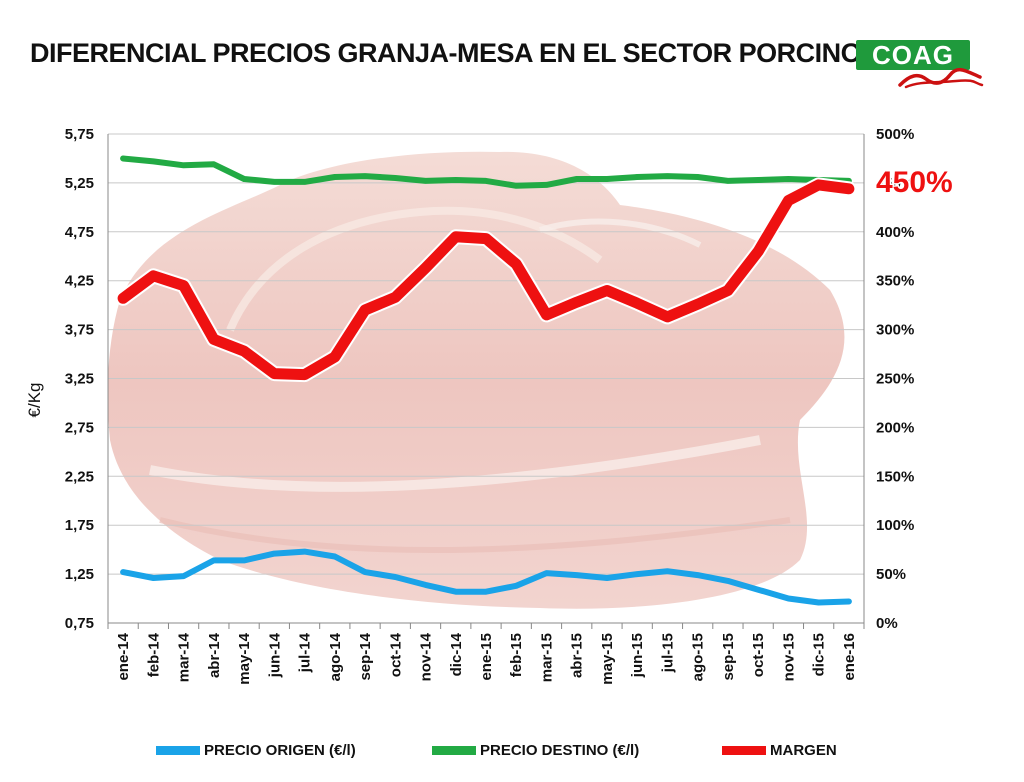  What do you see at coordinates (79, 476) in the screenshot?
I see `y-tick-label: 2,25` at bounding box center [79, 476].